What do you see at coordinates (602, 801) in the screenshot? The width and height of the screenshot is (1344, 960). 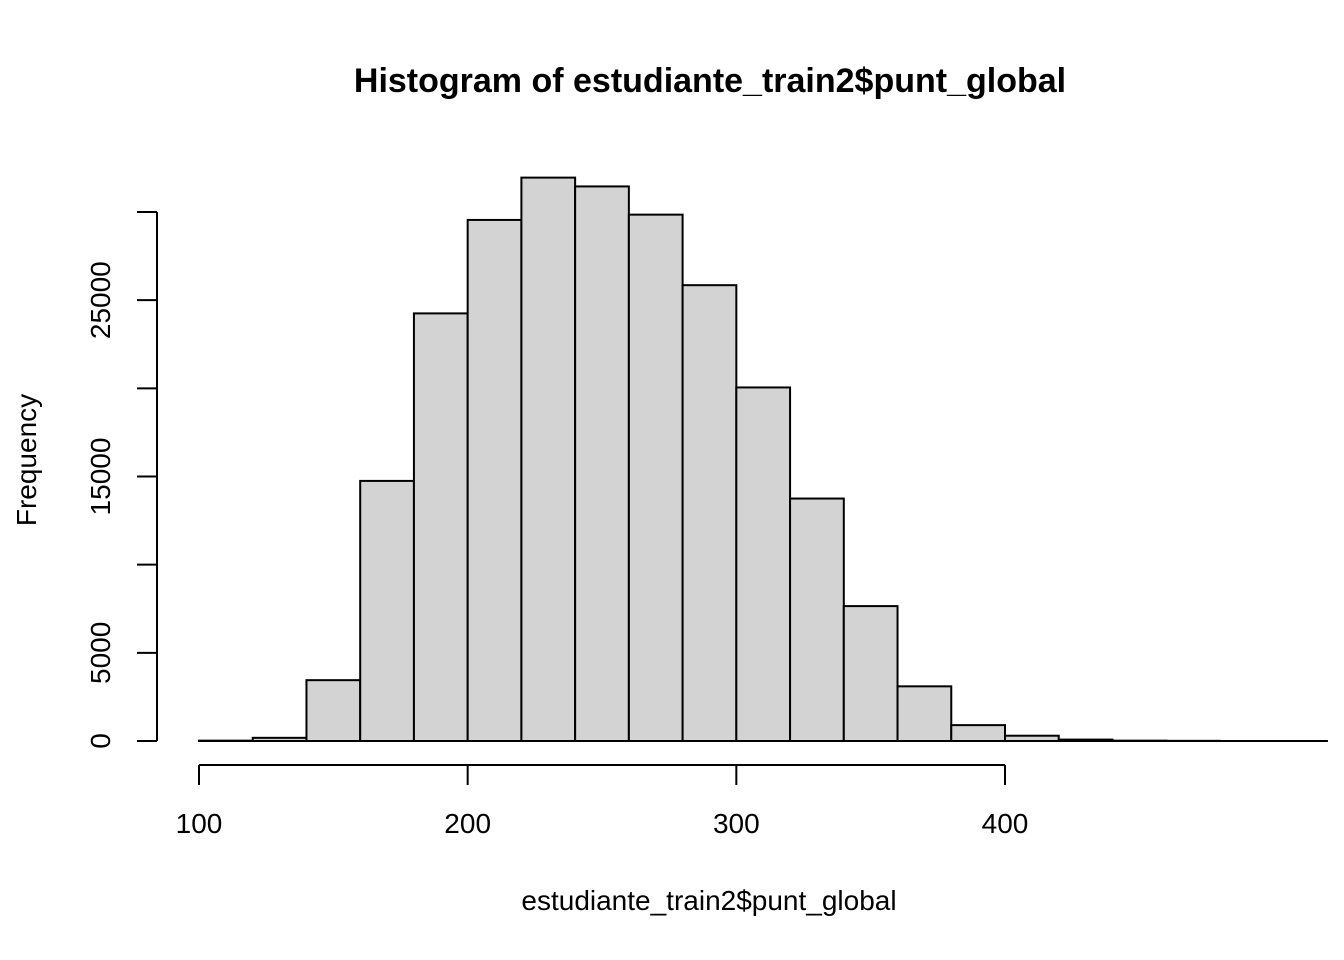 I see `x-axis: 100 200 300 400` at bounding box center [602, 801].